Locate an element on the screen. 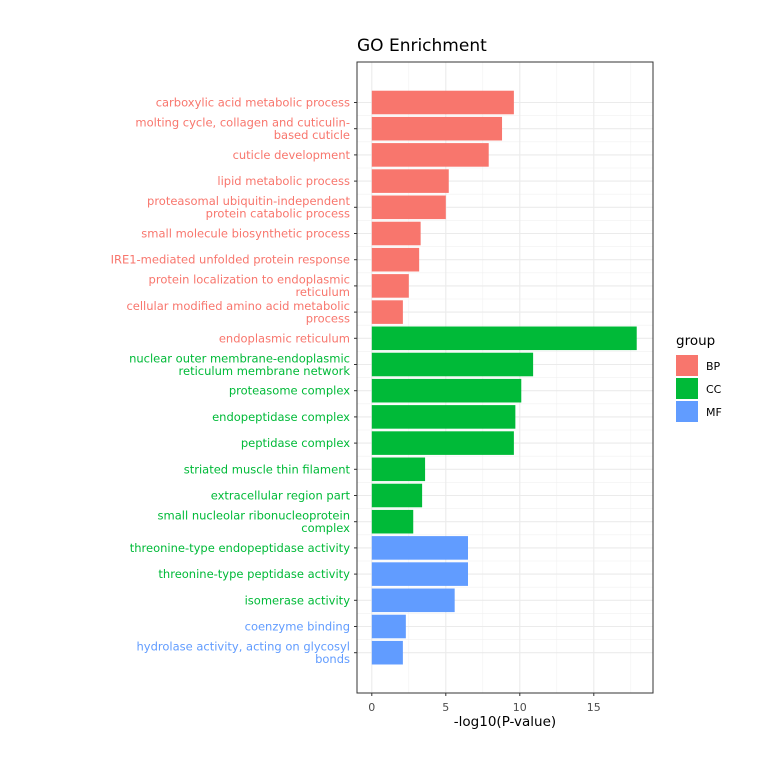 The width and height of the screenshot is (768, 768). category-label-line: nuclear outer membrane-endoplasmic is located at coordinates (239, 358).